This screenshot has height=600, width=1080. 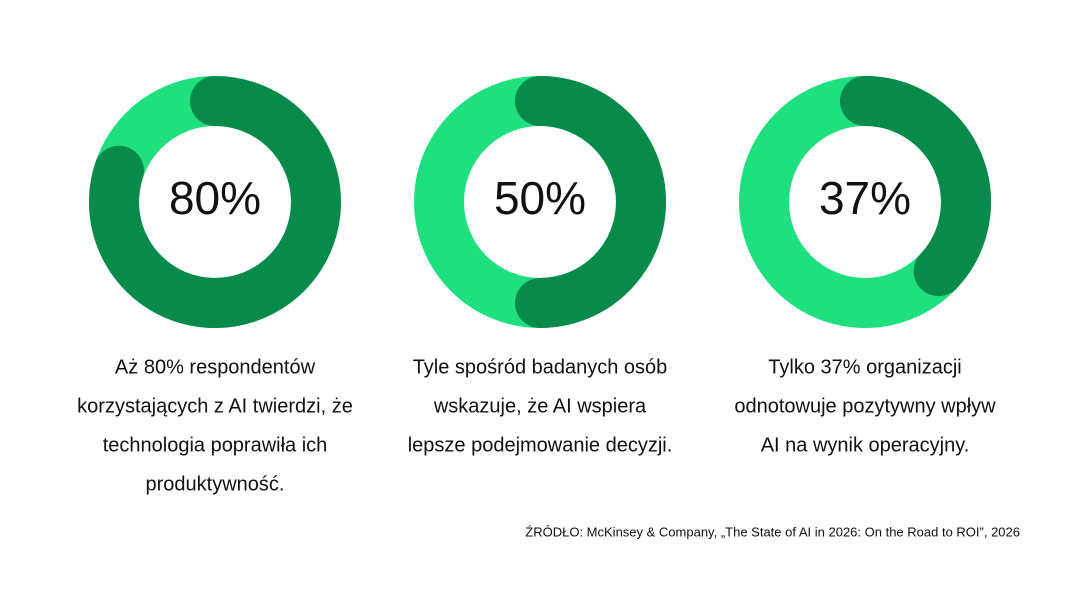 What do you see at coordinates (540, 406) in the screenshot?
I see `caption-line: wskazuje, że AI wspiera` at bounding box center [540, 406].